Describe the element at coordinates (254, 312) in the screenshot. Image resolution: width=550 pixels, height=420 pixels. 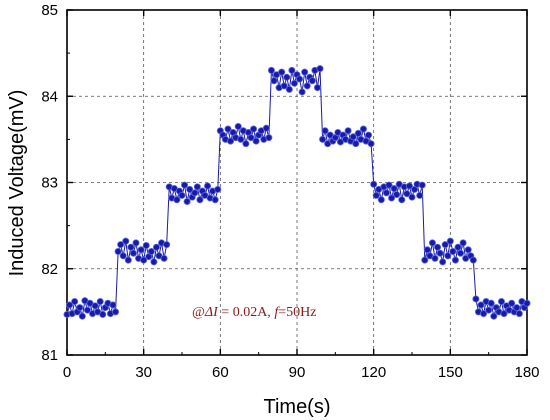
I see `annotation: @ΔI = 0.02A, f=50Hz` at that location.